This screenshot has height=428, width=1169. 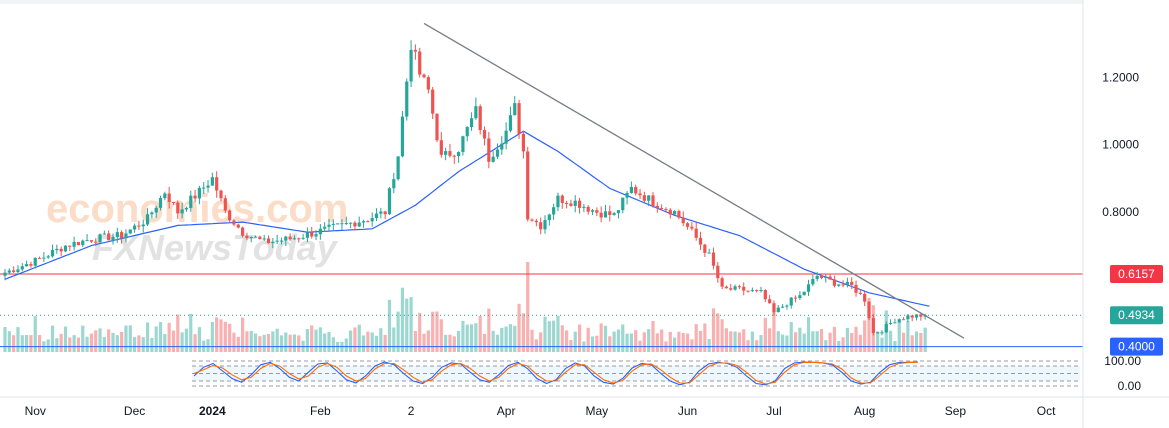 I want to click on time-tick-label: Sep, so click(x=956, y=411).